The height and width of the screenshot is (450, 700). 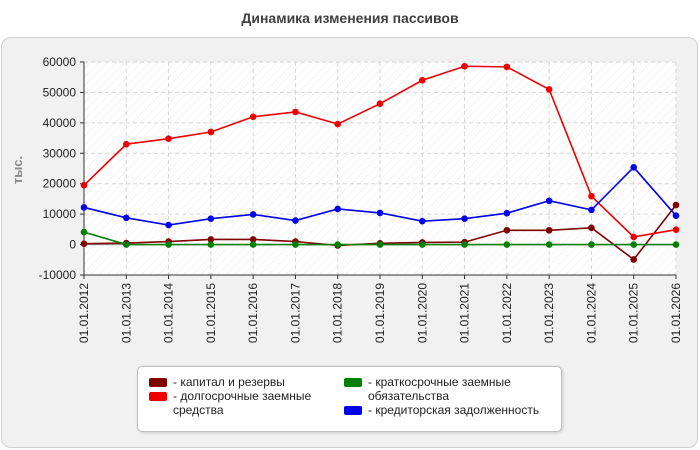 I want to click on x-tick-label: 01.01.2023, so click(x=549, y=313).